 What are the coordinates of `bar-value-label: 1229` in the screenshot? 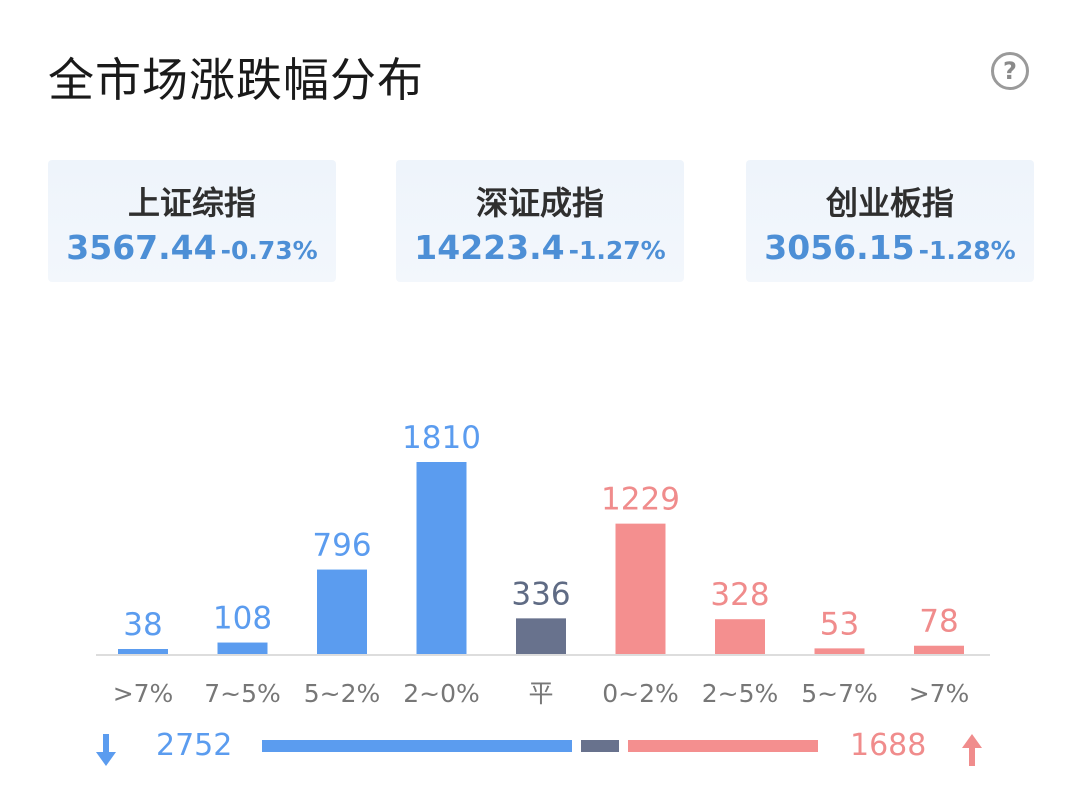 It's located at (640, 500).